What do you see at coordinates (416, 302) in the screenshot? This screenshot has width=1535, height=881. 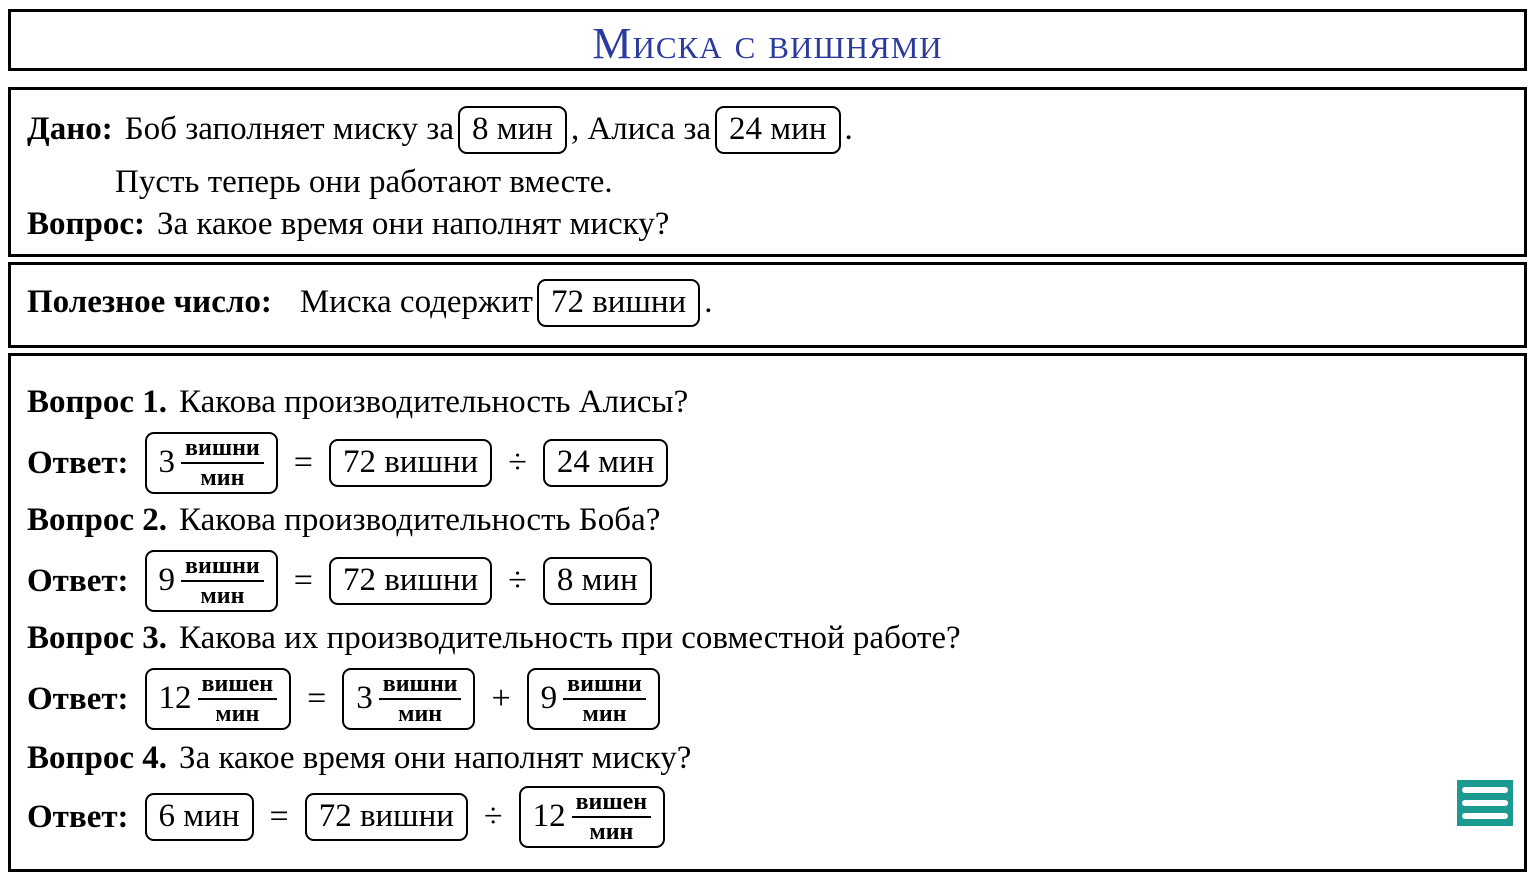 I see `text: Миска содержит` at bounding box center [416, 302].